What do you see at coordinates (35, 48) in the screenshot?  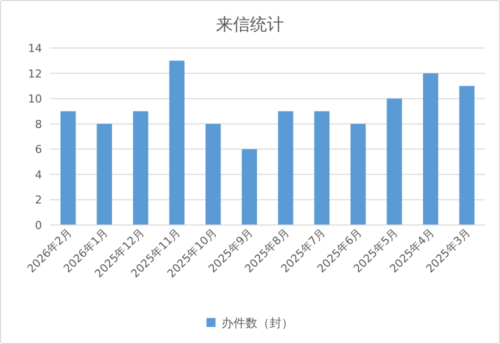 I see `y-tick-label: 14` at bounding box center [35, 48].